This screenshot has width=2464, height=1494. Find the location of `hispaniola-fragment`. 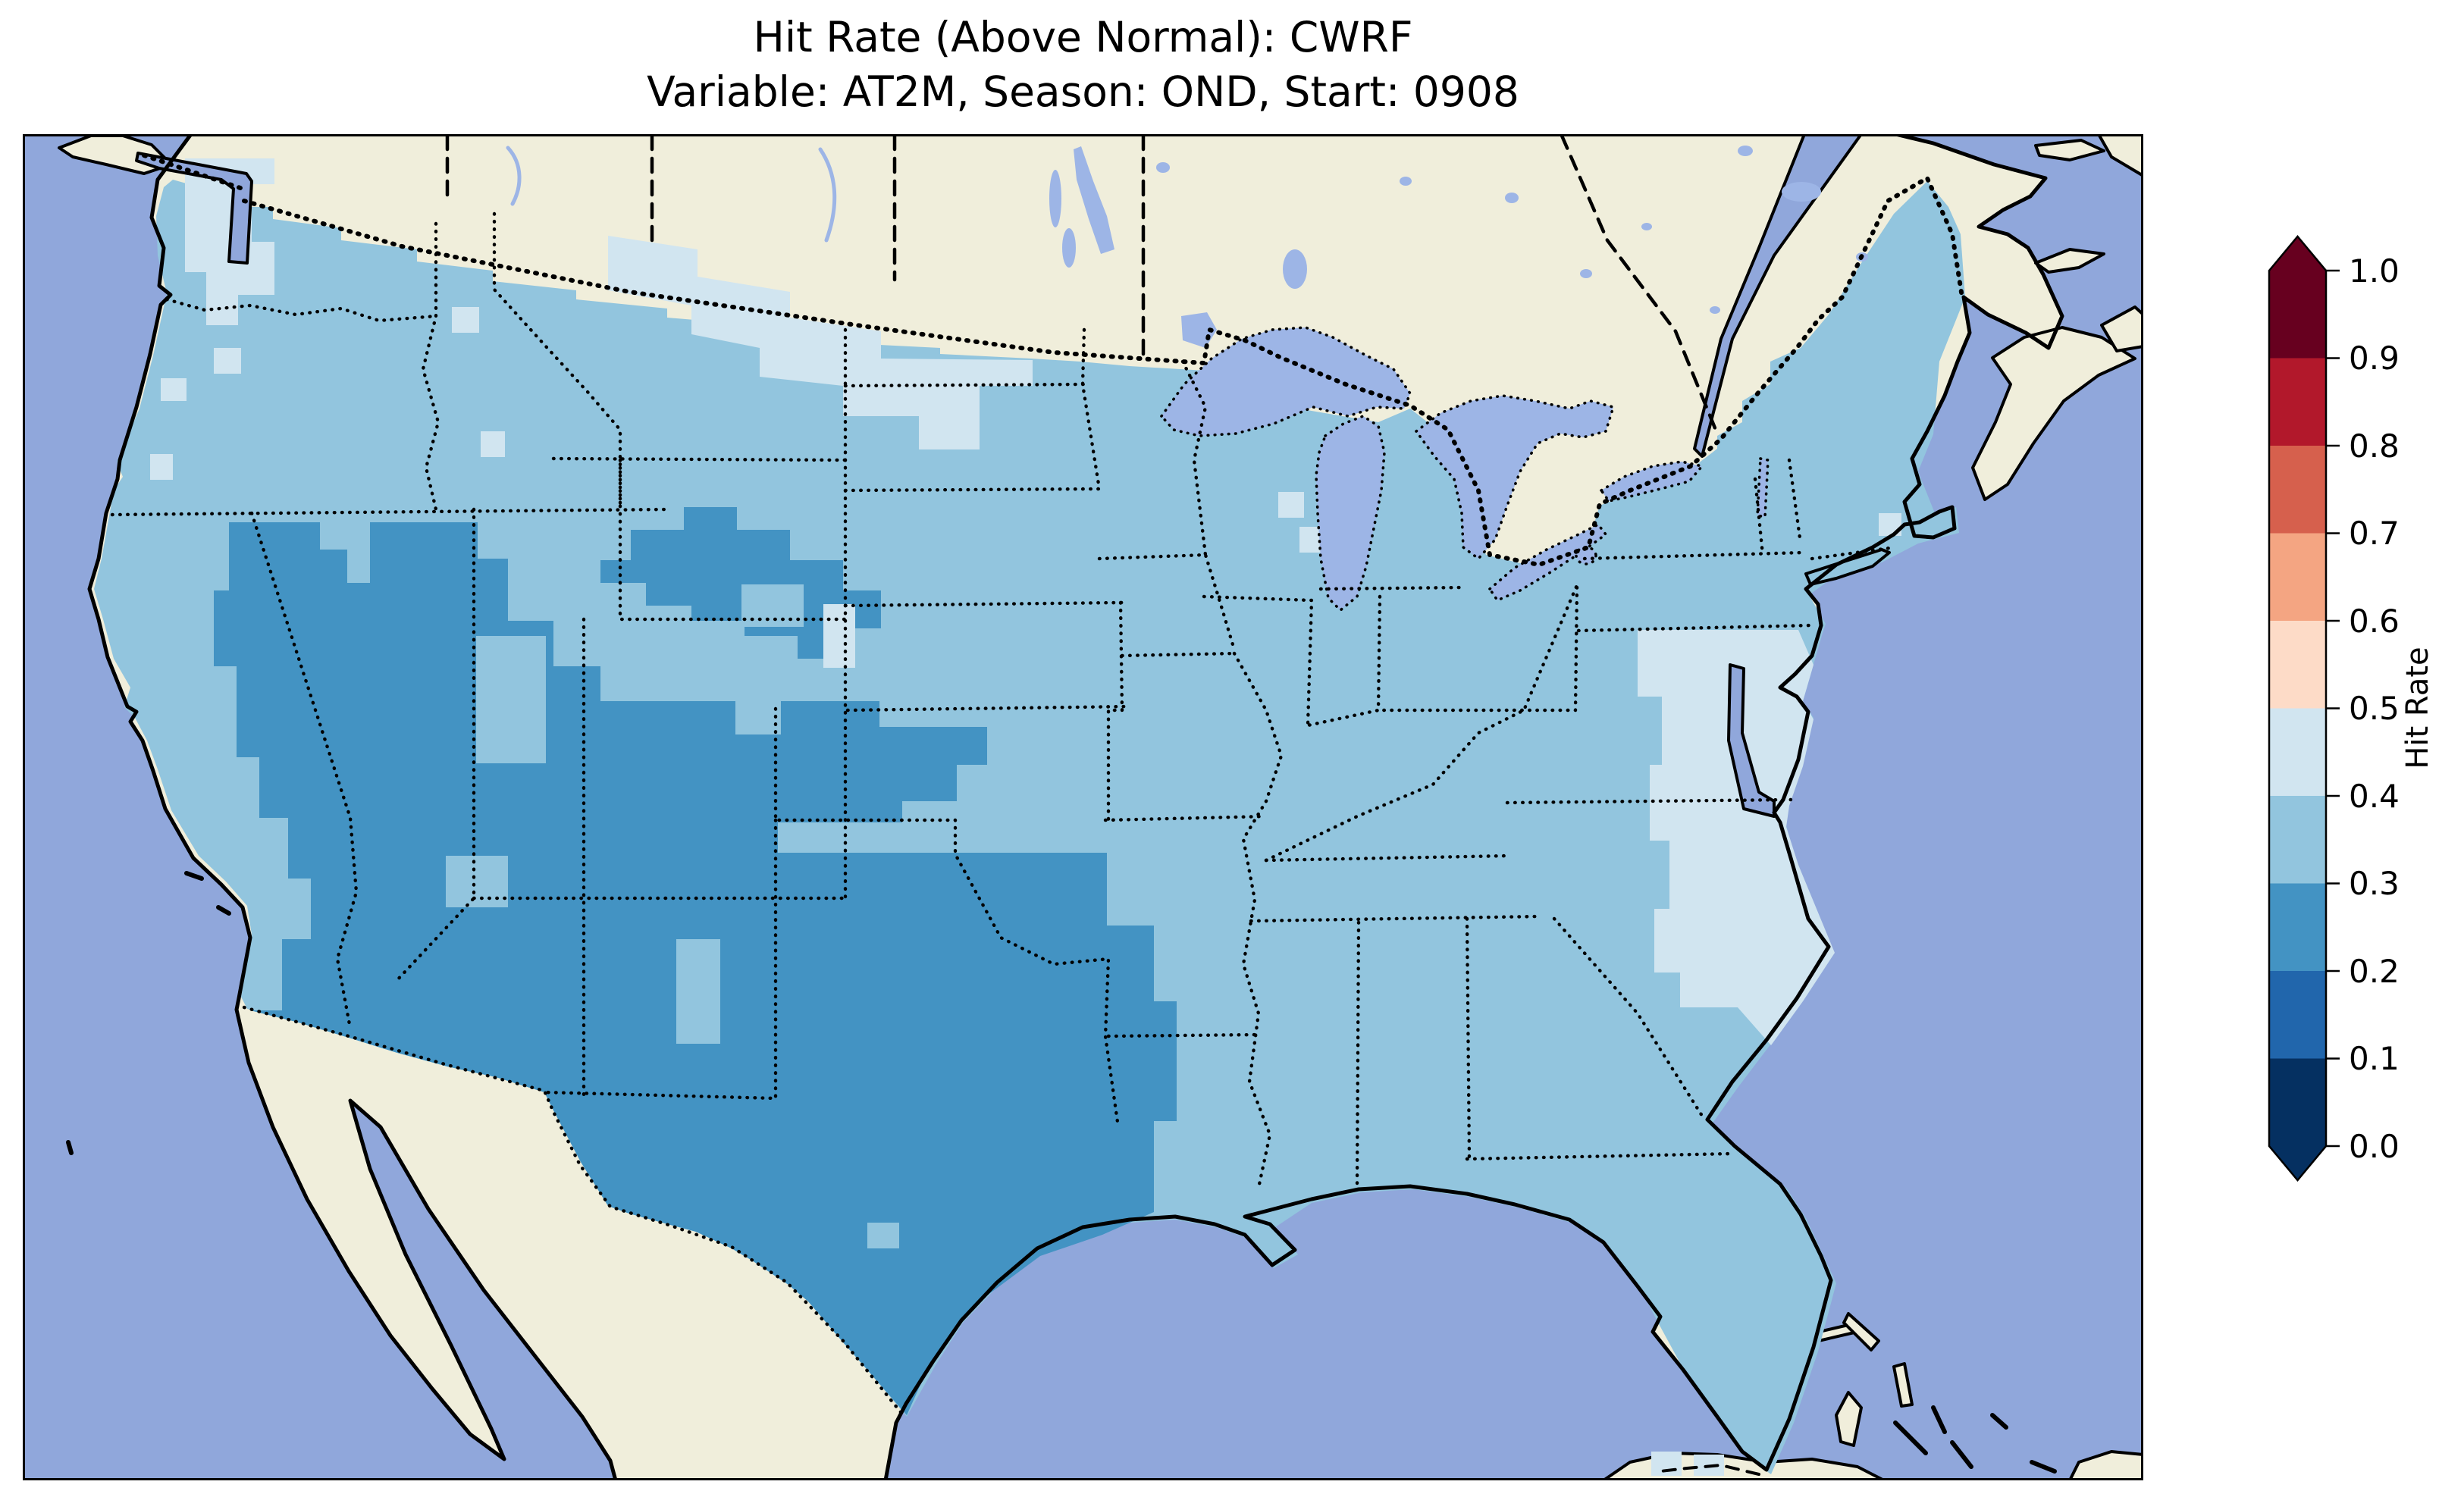

hispaniola-fragment is located at coordinates (2106, 1465).